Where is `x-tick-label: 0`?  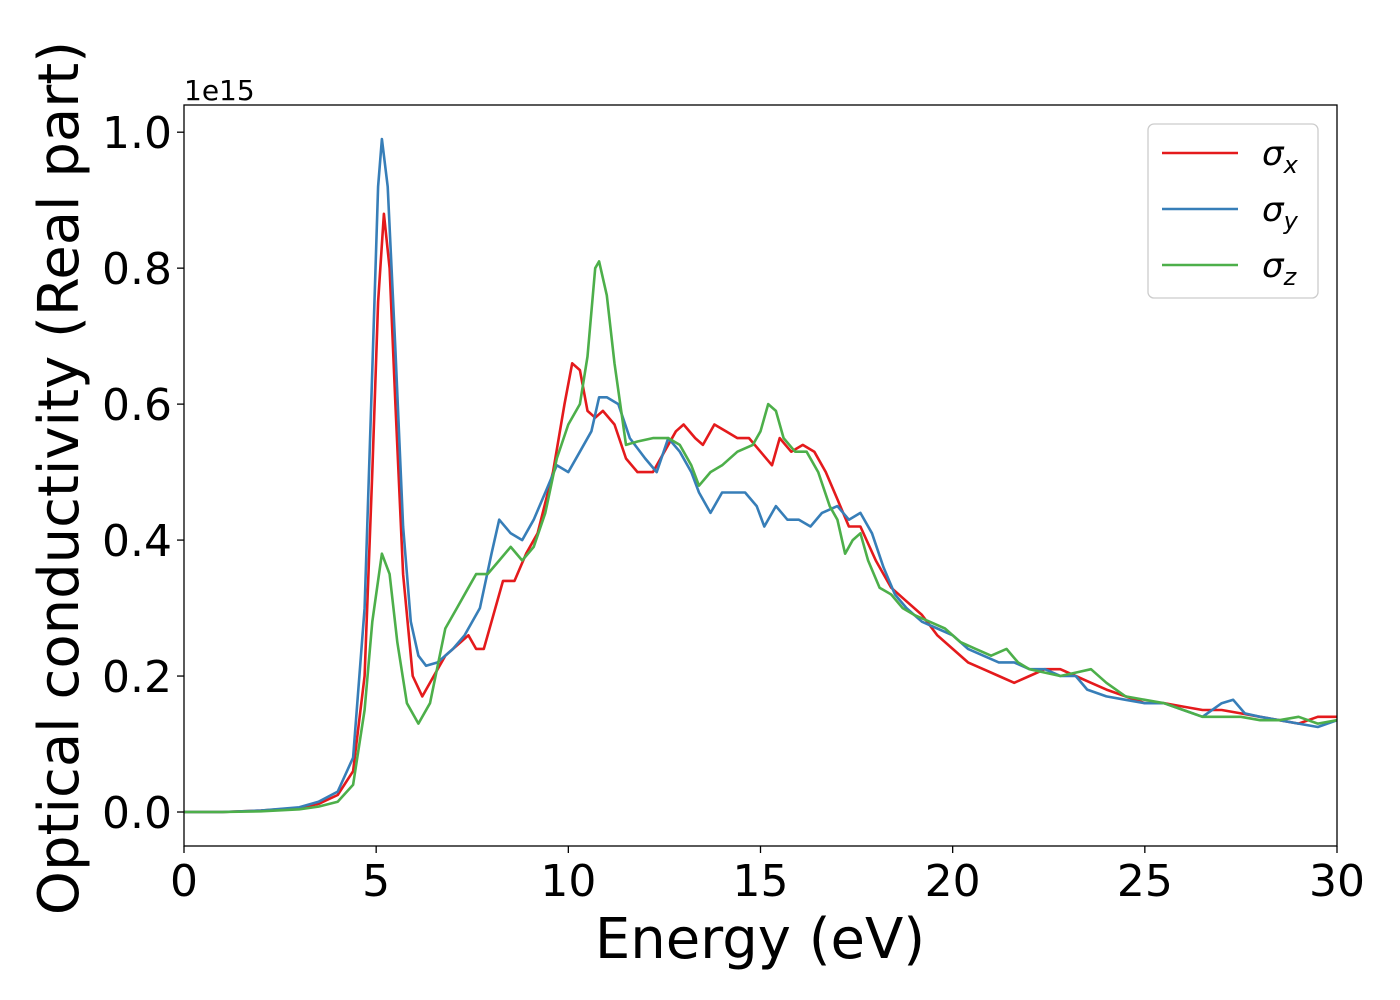
x-tick-label: 0 is located at coordinates (184, 881).